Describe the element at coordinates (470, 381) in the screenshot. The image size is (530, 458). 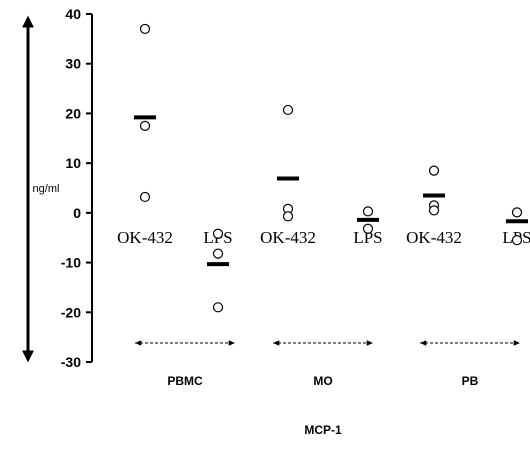
I see `group-label: PB` at that location.